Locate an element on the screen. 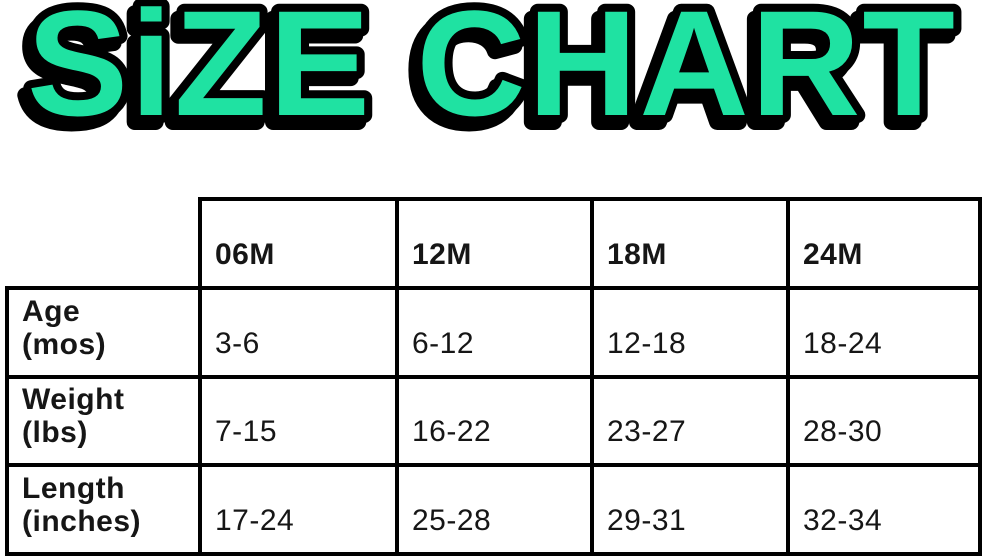 Image resolution: width=984 pixels, height=560 pixels. column-header-24m: 24M is located at coordinates (884, 243).